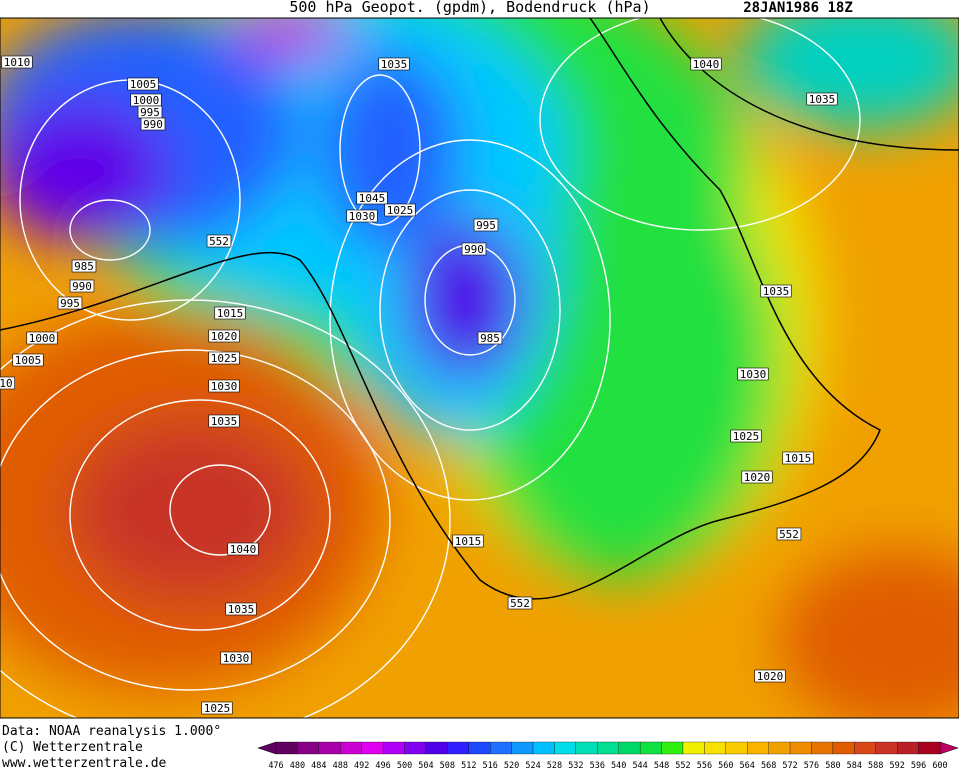 The height and width of the screenshot is (774, 959). What do you see at coordinates (811, 765) in the screenshot?
I see `legend-label: 576` at bounding box center [811, 765].